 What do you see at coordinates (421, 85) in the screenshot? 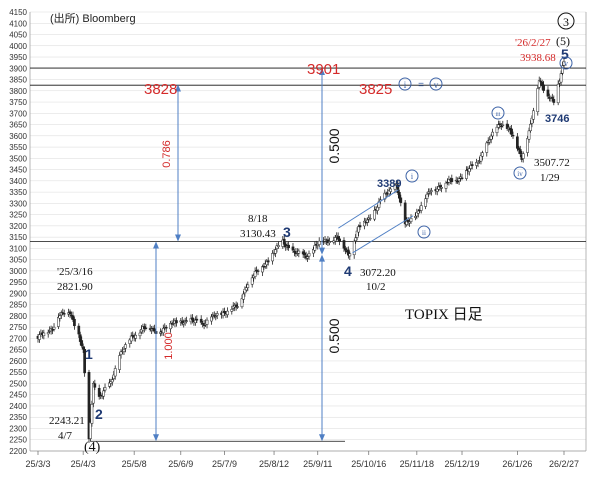
I see `equals-label: =` at bounding box center [421, 85].